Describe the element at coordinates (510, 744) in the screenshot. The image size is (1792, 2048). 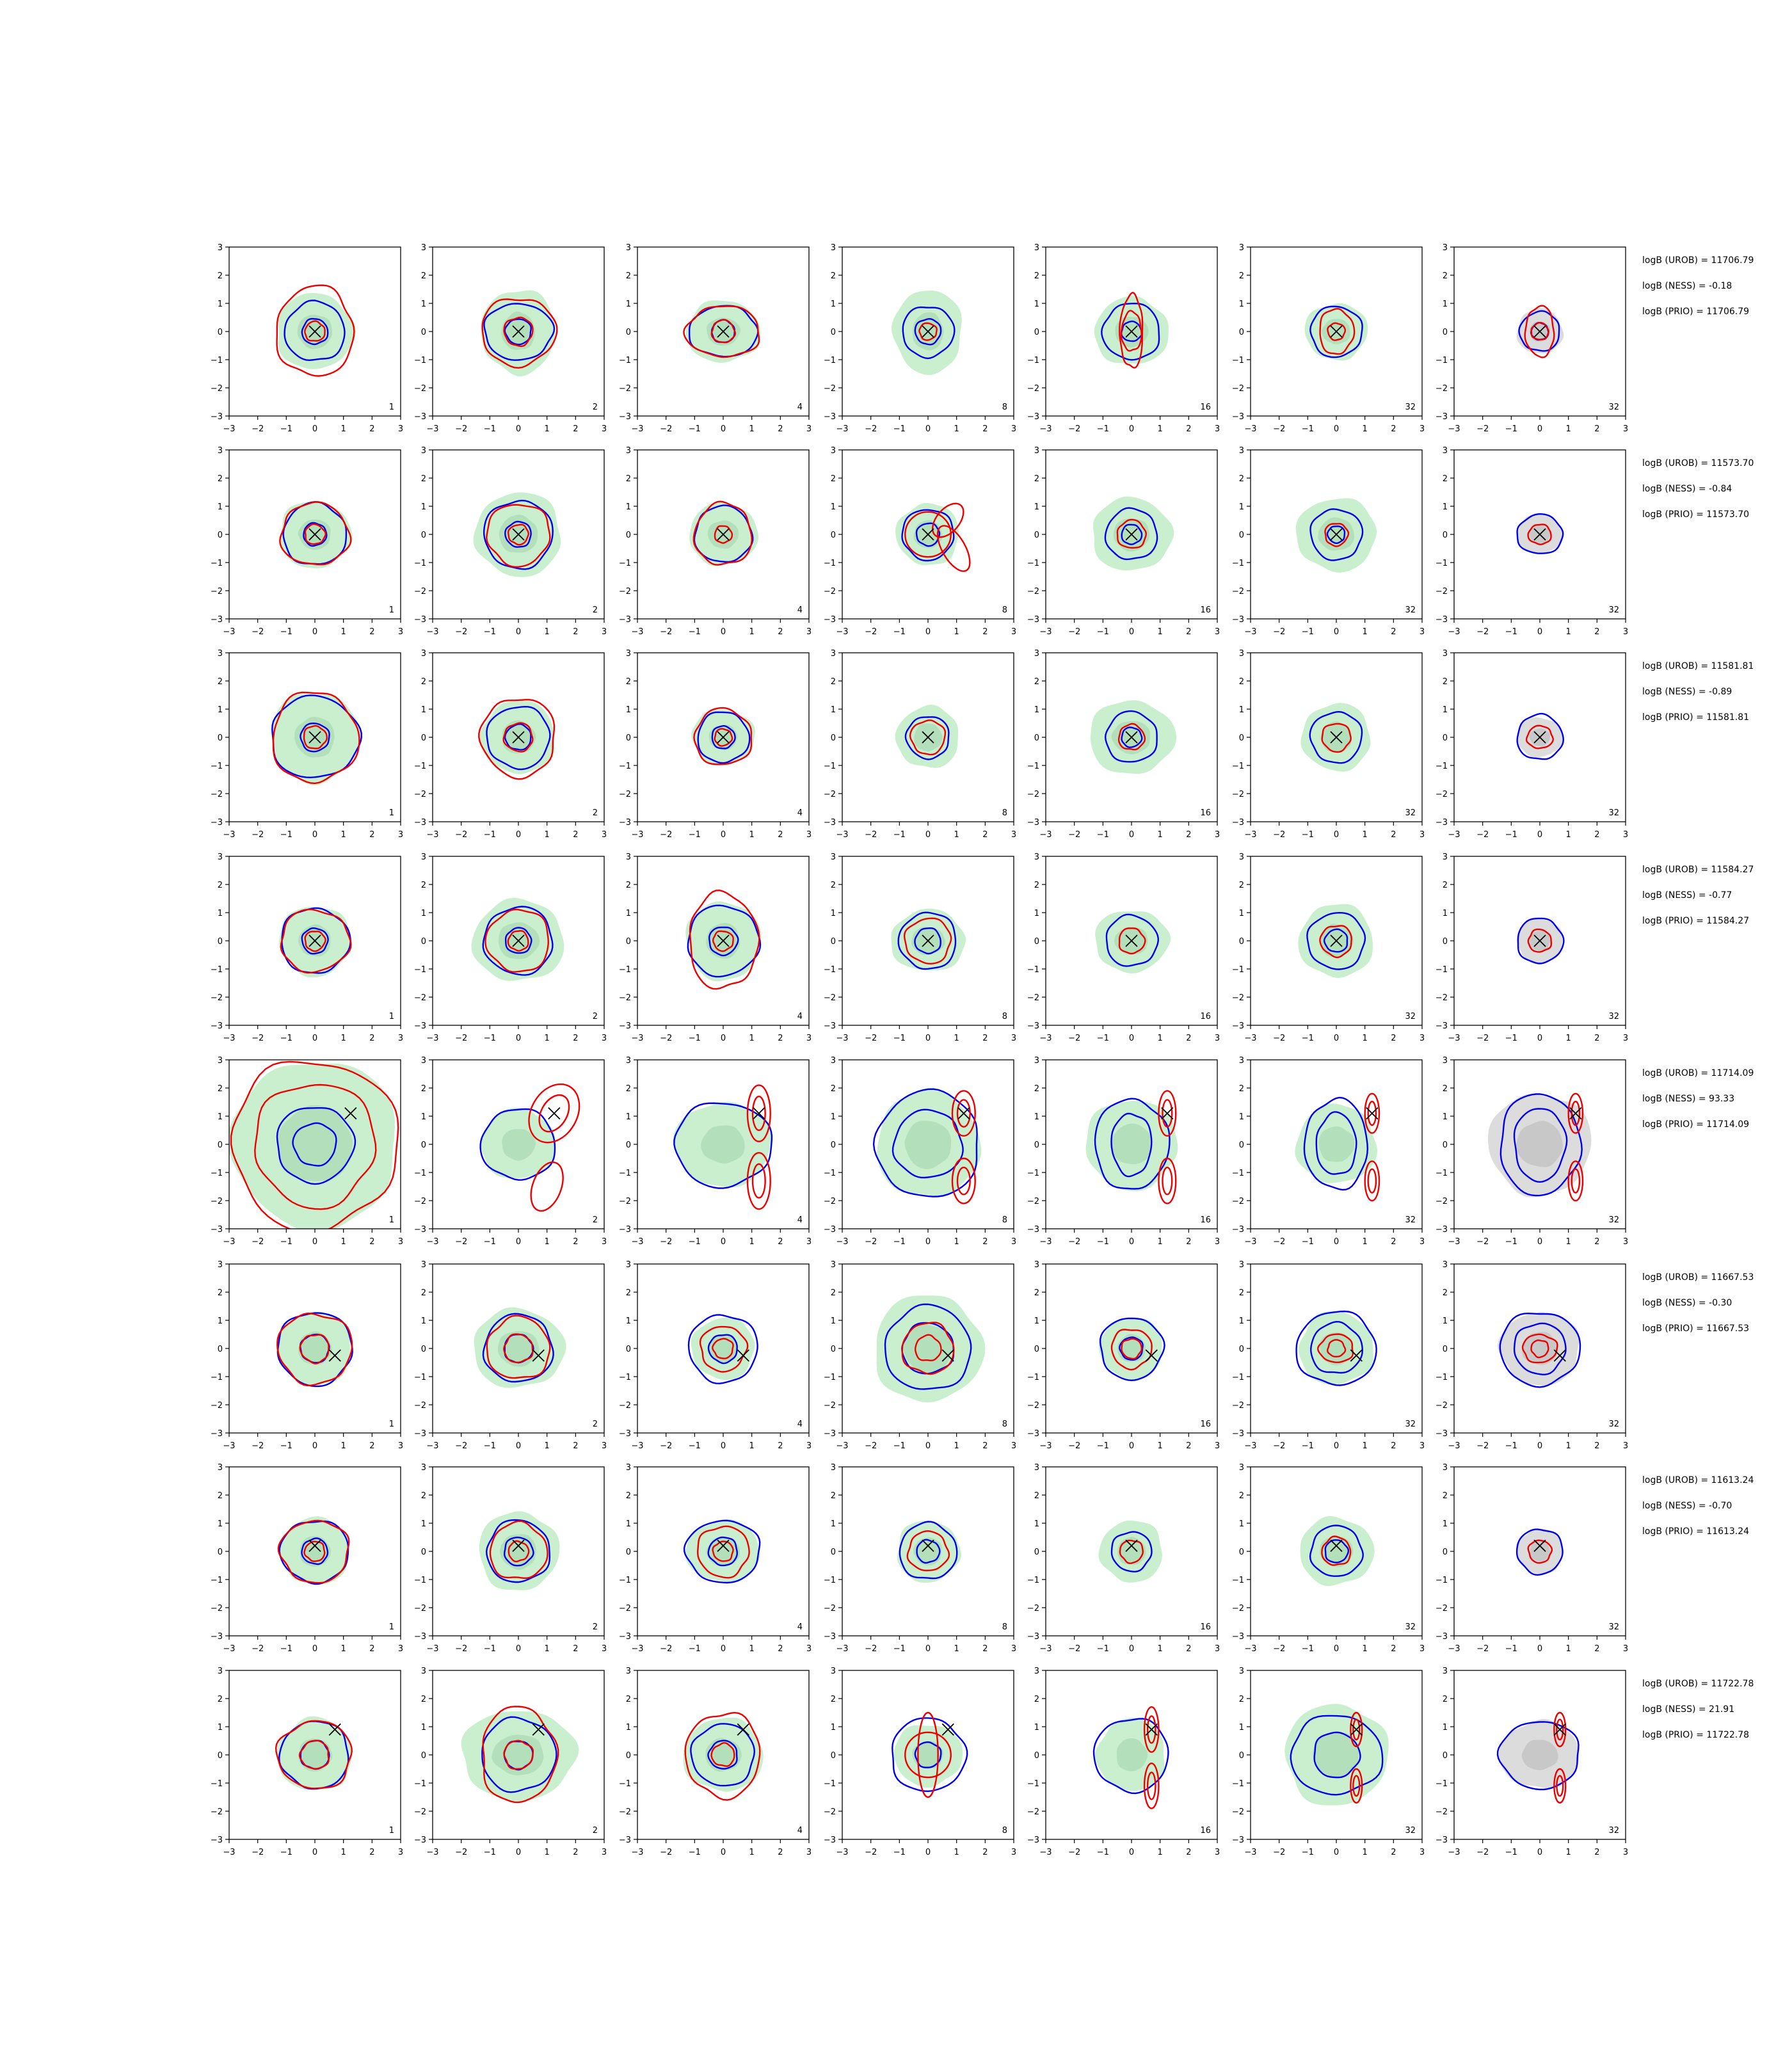
I see `panel-r3-c2: −3−3 −2 −2 −1 −1 0 0 1 1 2 2 3 3 2` at that location.